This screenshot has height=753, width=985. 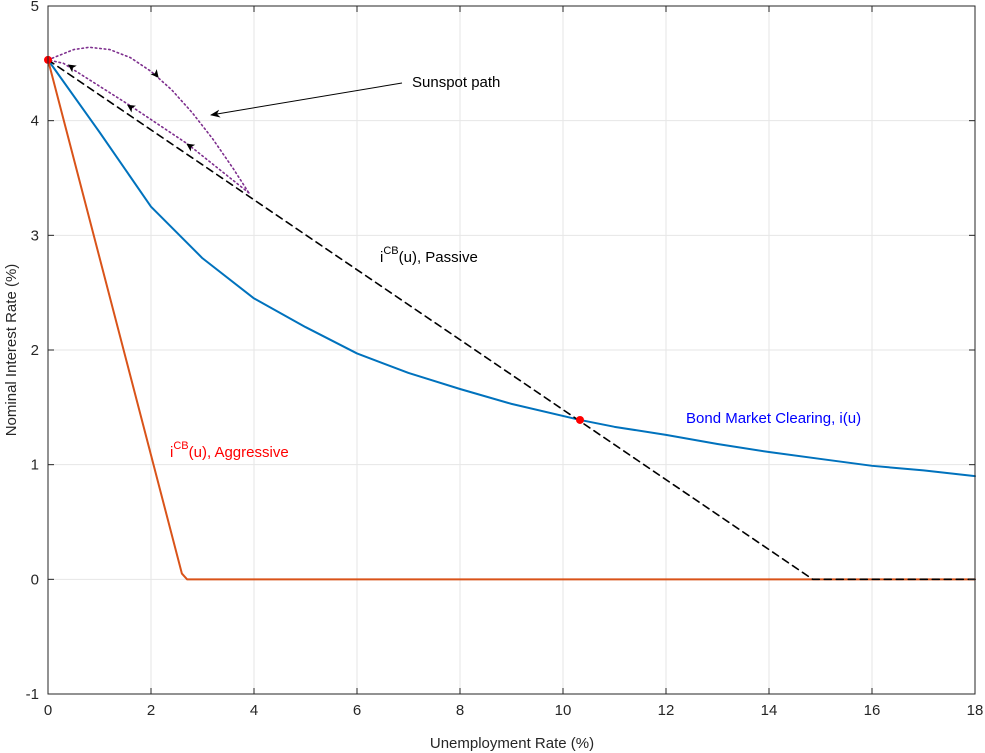 I want to click on y-tick-label: 3, so click(x=35, y=235).